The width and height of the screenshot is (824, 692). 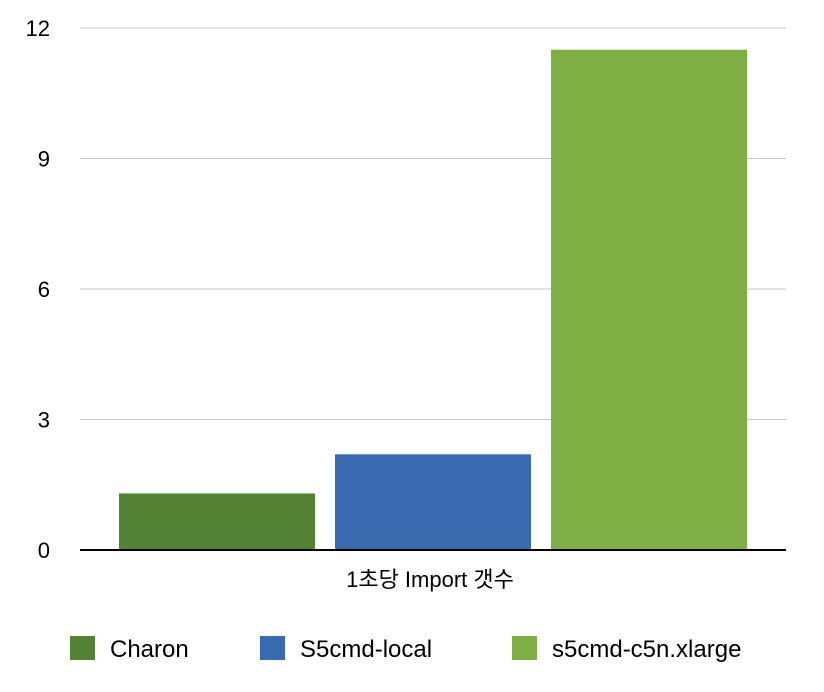 What do you see at coordinates (217, 521) in the screenshot?
I see `bar-charon` at bounding box center [217, 521].